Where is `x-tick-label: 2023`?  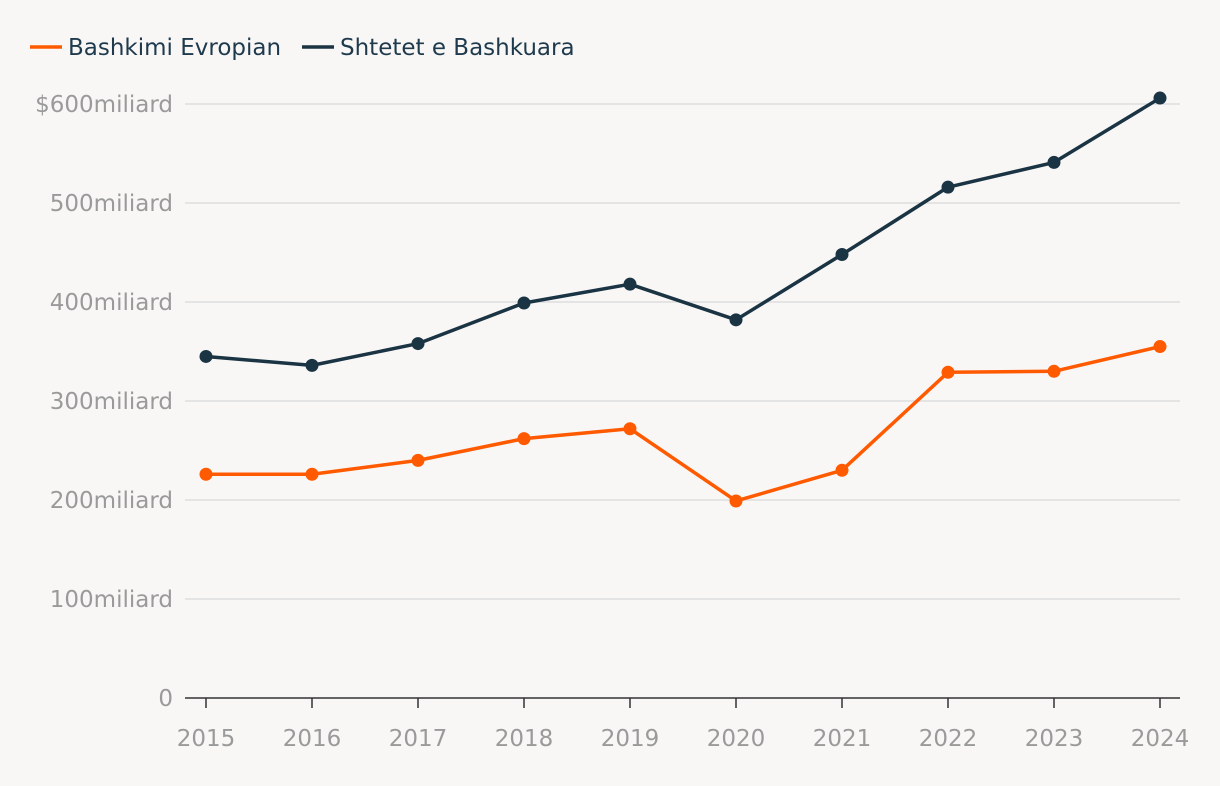 x-tick-label: 2023 is located at coordinates (1054, 739).